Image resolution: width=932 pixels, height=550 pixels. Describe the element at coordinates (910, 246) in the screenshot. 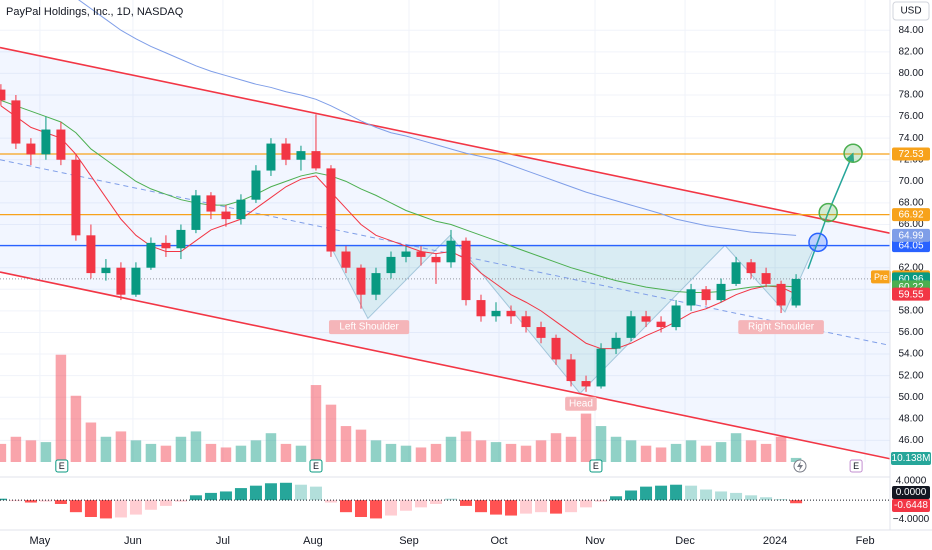

I see `level-label: 64.05` at that location.